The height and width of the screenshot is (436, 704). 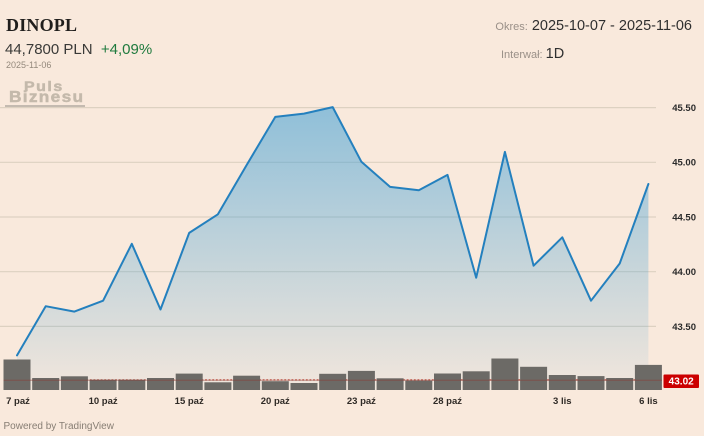 I want to click on svg-text: 44.50, so click(x=684, y=217).